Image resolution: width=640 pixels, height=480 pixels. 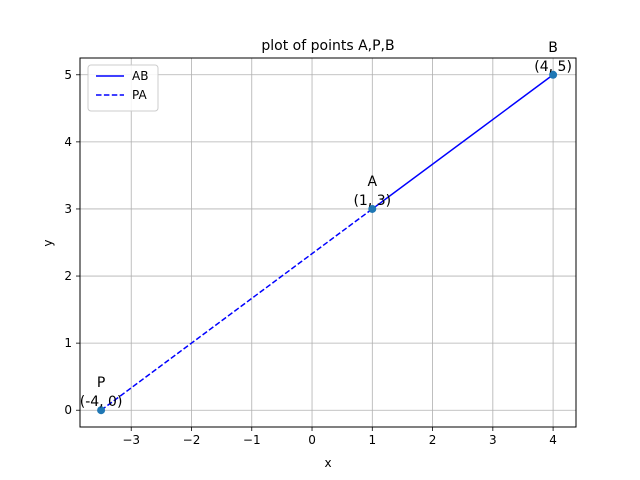 What do you see at coordinates (372, 440) in the screenshot?
I see `x-tick-label: 1` at bounding box center [372, 440].